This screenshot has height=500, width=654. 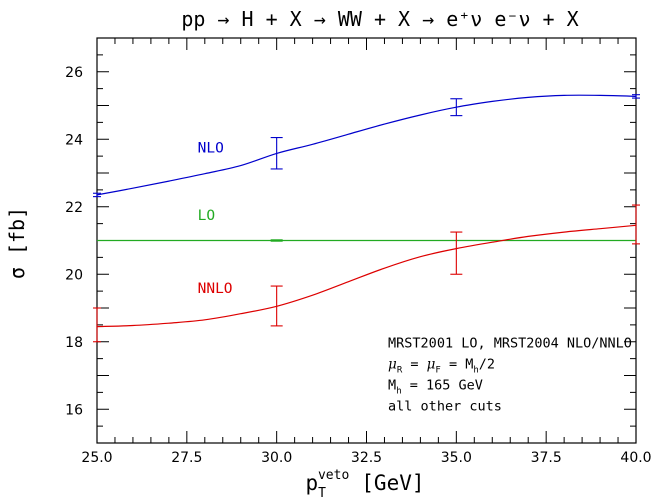 What do you see at coordinates (366, 240) in the screenshot?
I see `series-lo` at bounding box center [366, 240].